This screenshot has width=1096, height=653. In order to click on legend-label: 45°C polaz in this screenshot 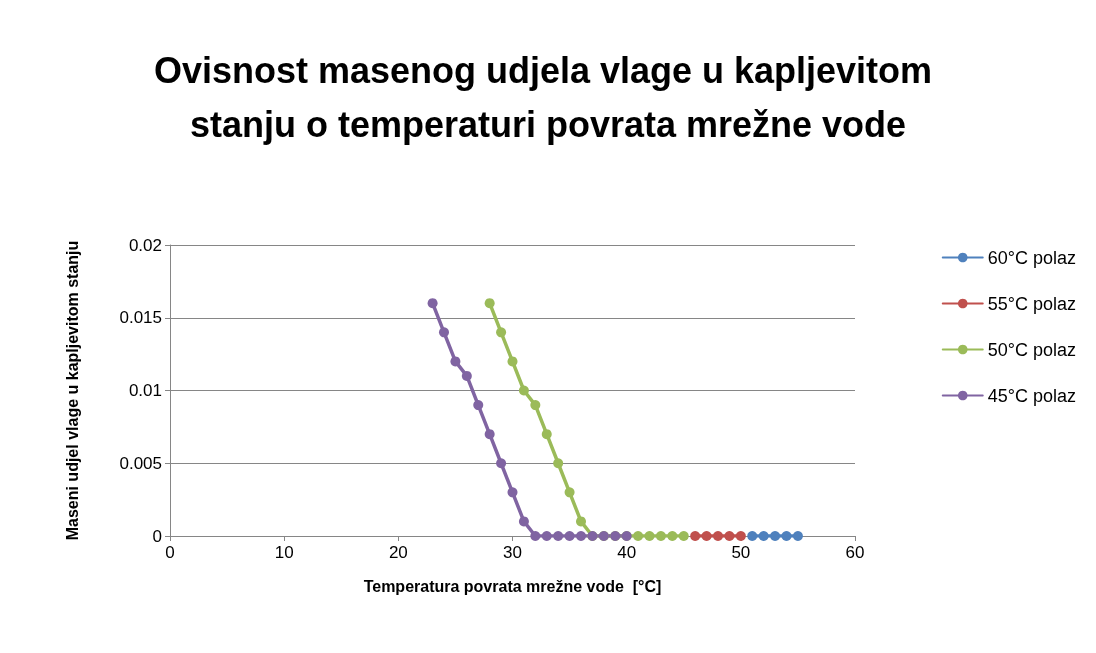, I will do `click(1032, 395)`.